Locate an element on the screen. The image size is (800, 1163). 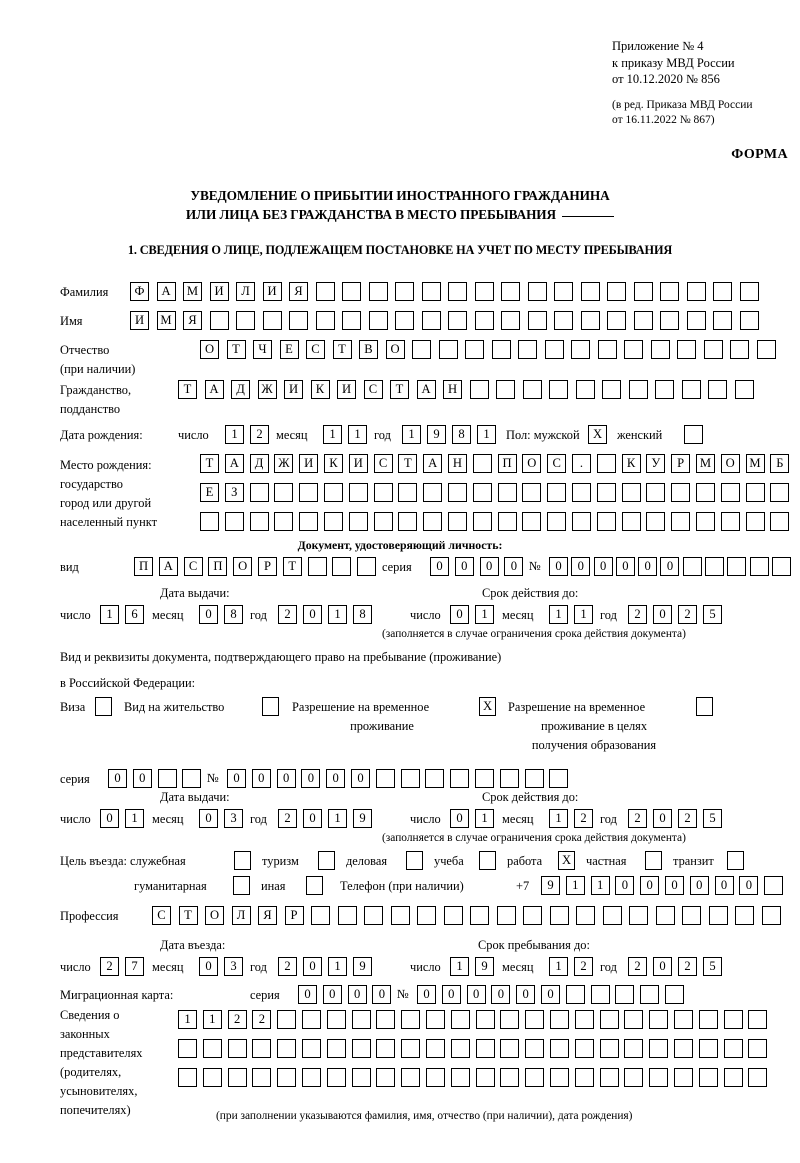
form-cell: 3 is located at coordinates (233, 966).